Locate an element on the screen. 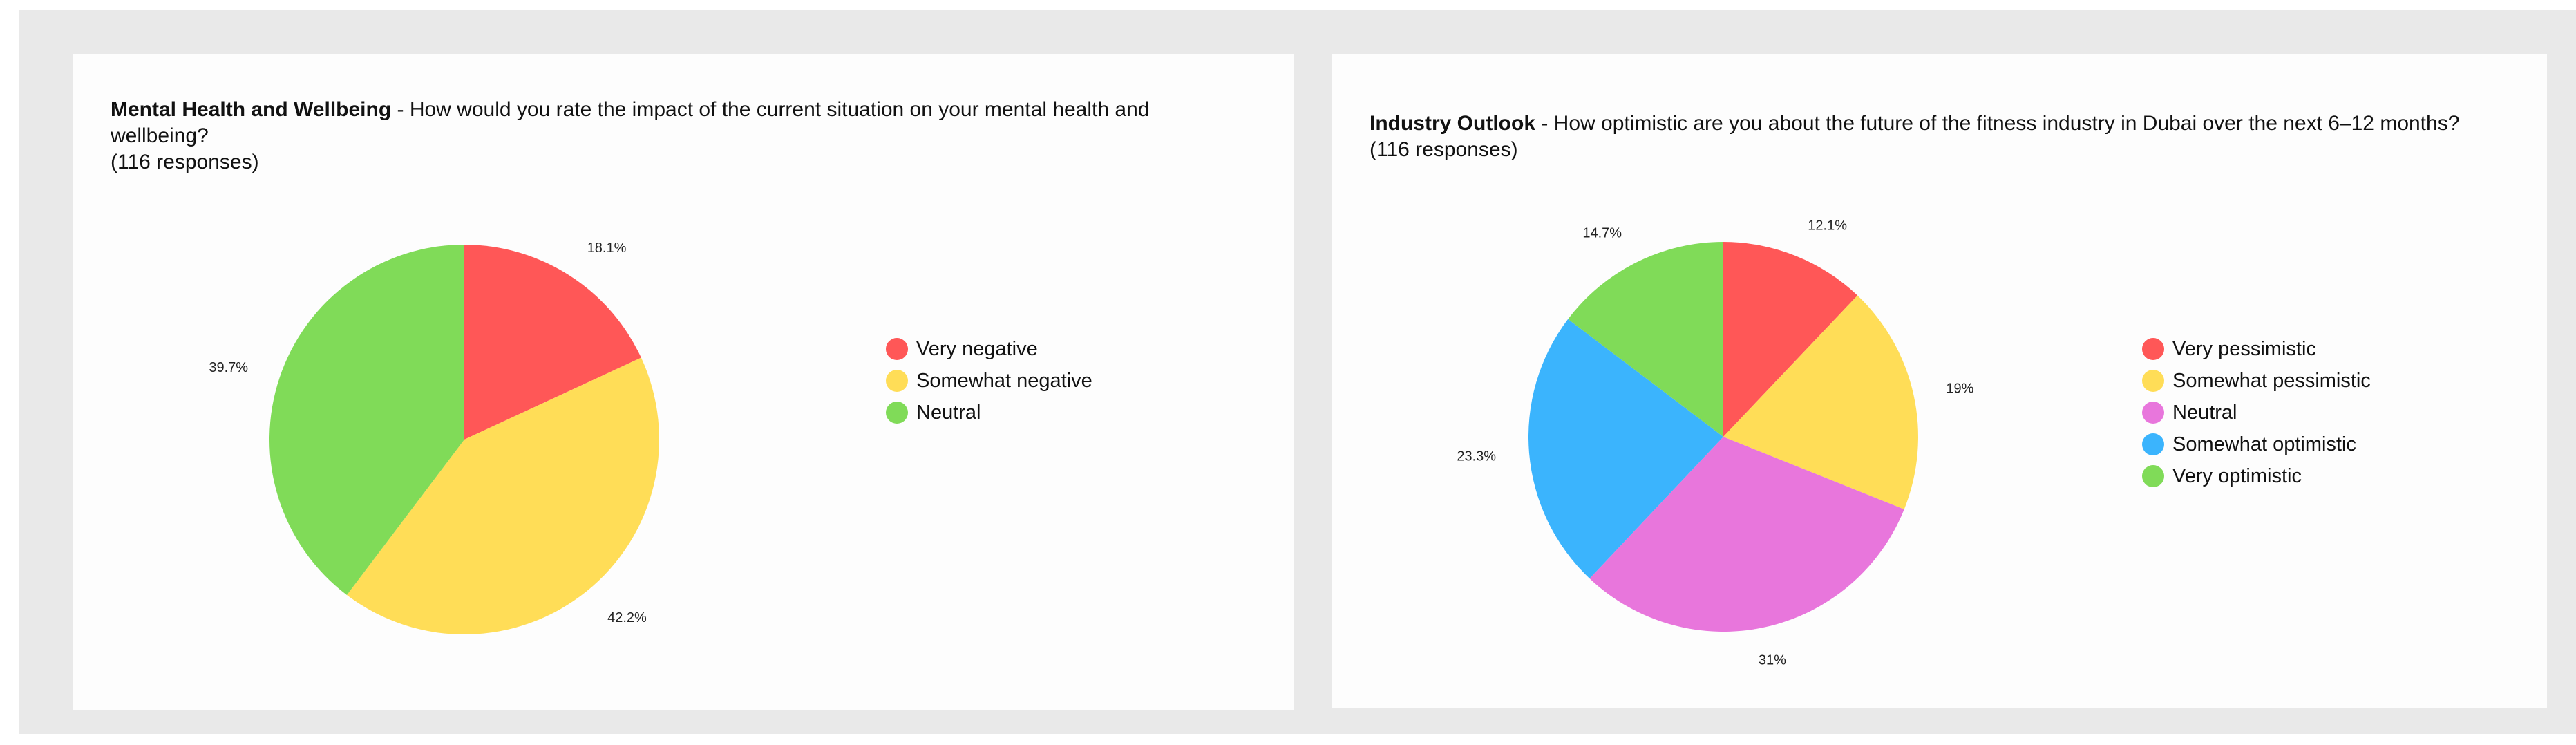 This screenshot has width=2576, height=745. data-label-somewhat-optimistic: 23.3% is located at coordinates (1476, 456).